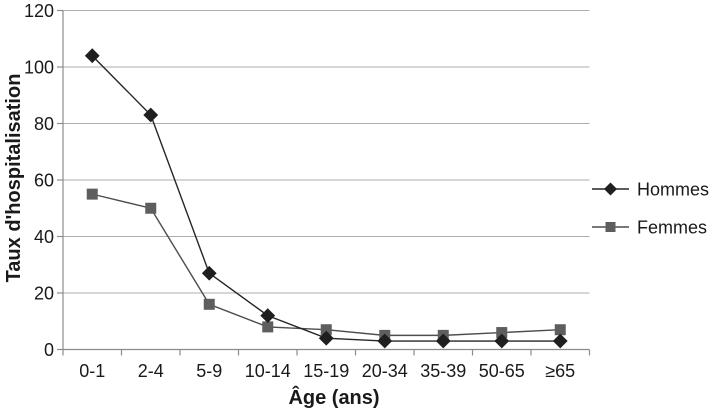 This screenshot has width=710, height=413. I want to click on y-tick-label: 100, so click(39, 67).